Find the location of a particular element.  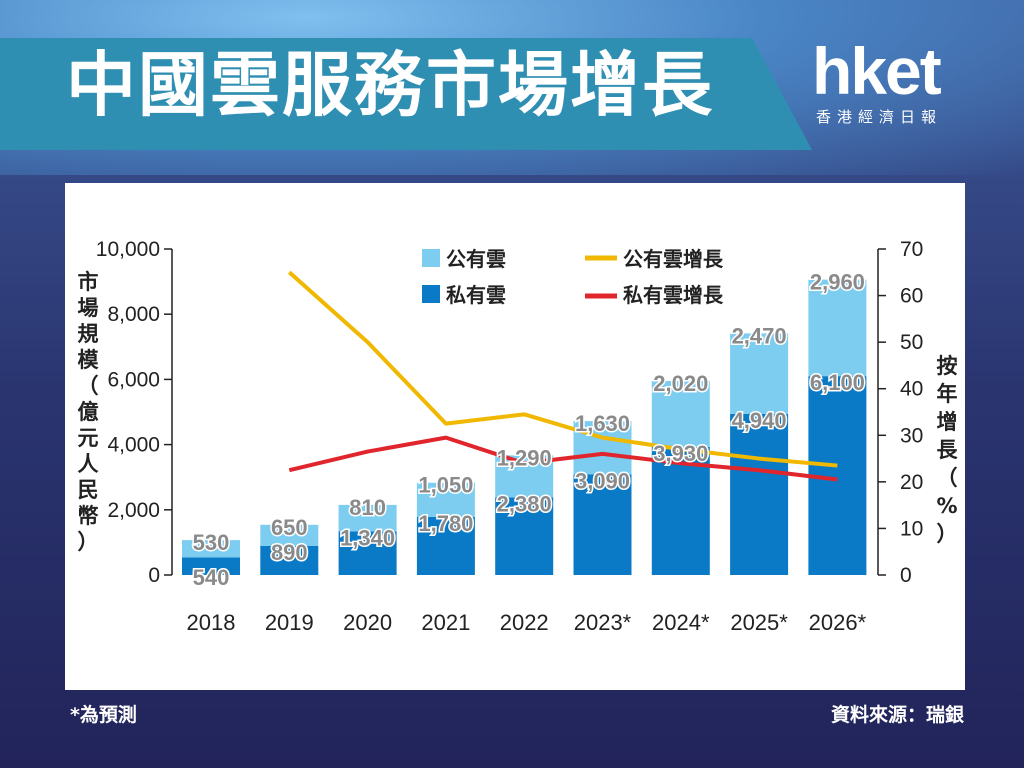

data-label-public: 2,470 is located at coordinates (759, 335).